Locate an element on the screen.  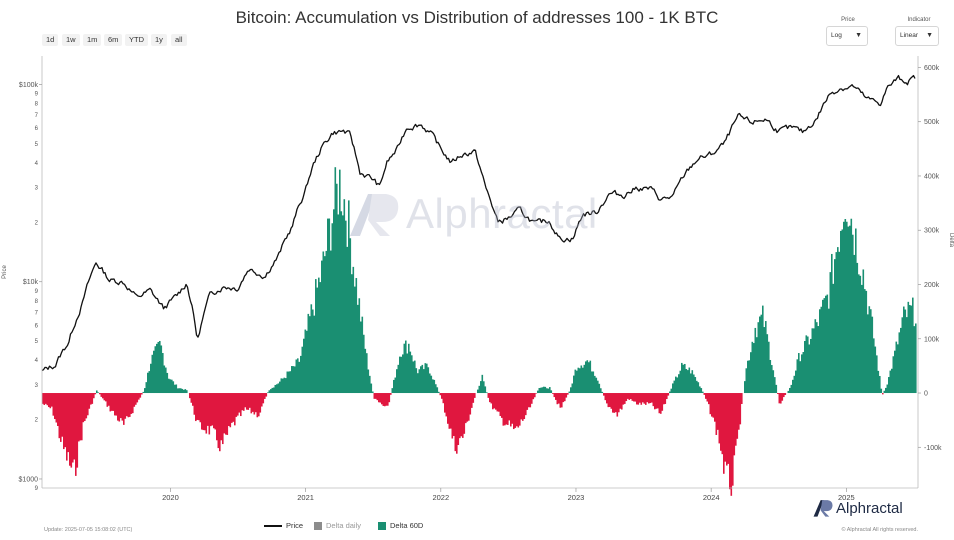
x-tick-label: 2025 is located at coordinates (846, 497).